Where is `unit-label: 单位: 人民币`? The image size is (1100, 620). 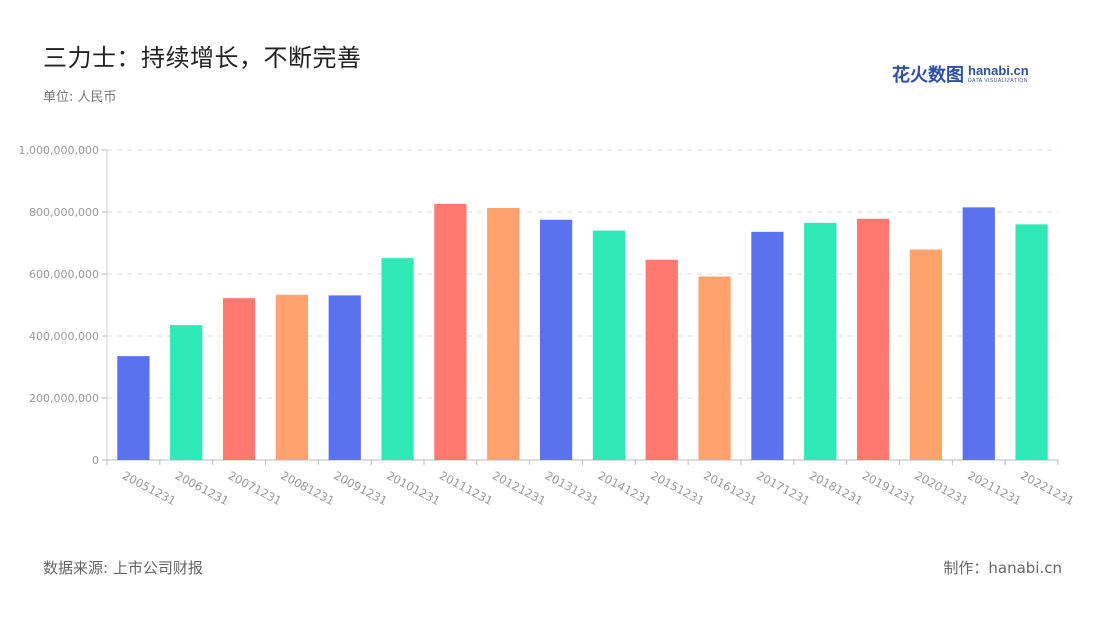
unit-label: 单位: 人民币 is located at coordinates (80, 97).